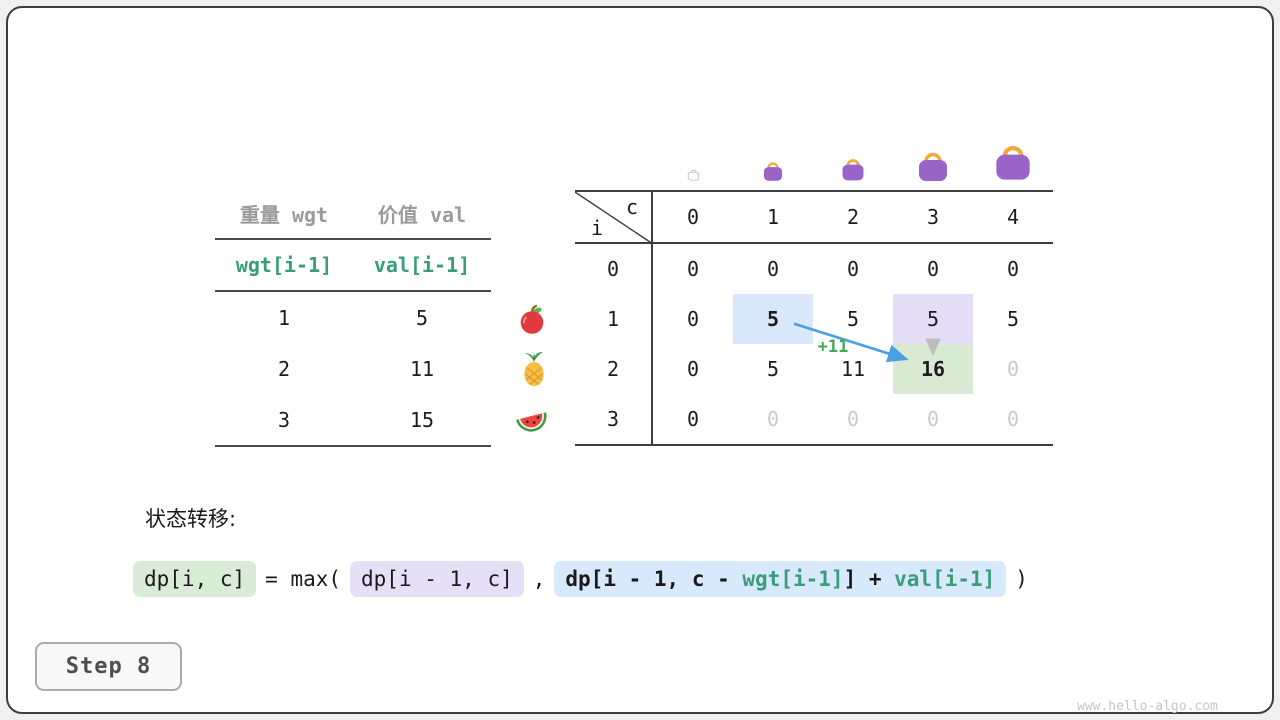  I want to click on row-variable-label: i, so click(597, 228).